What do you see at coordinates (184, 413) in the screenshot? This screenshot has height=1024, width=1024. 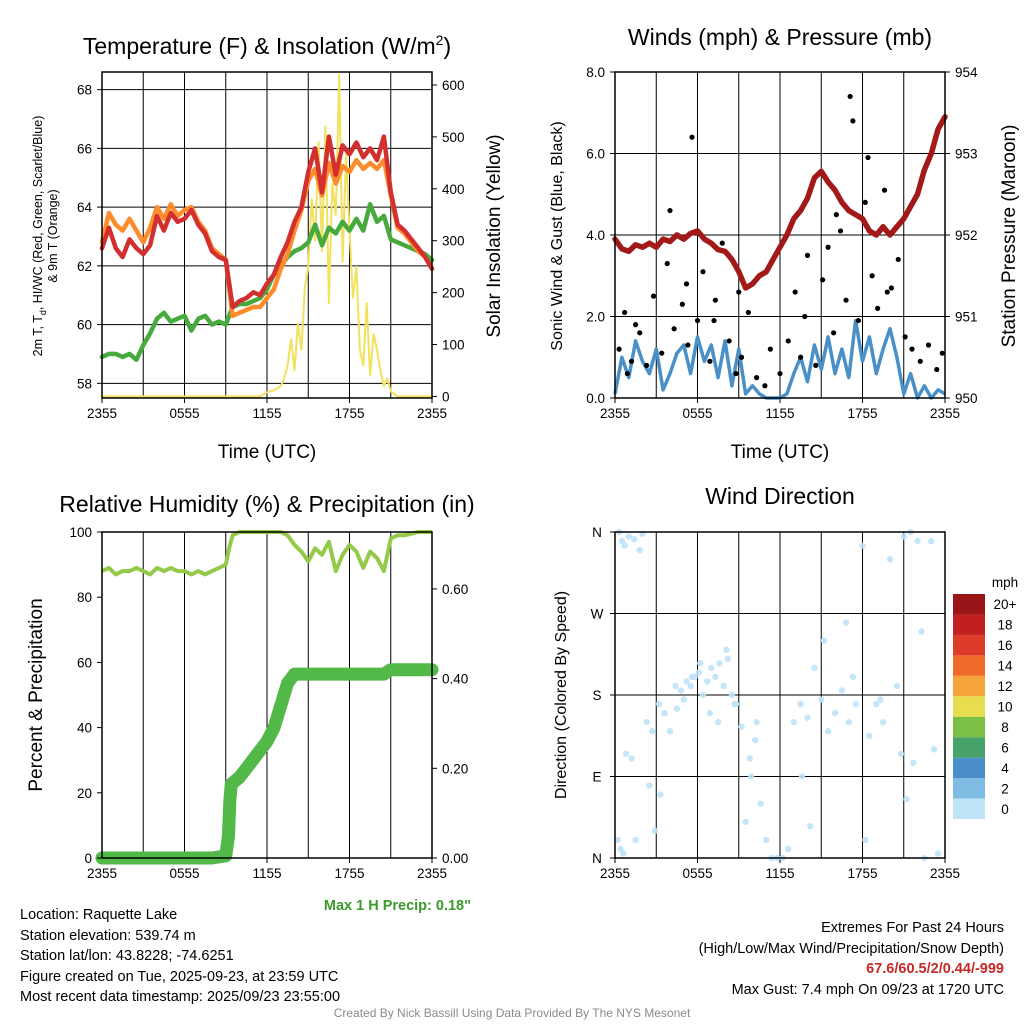 I see `temp-xtick-label: 0555` at bounding box center [184, 413].